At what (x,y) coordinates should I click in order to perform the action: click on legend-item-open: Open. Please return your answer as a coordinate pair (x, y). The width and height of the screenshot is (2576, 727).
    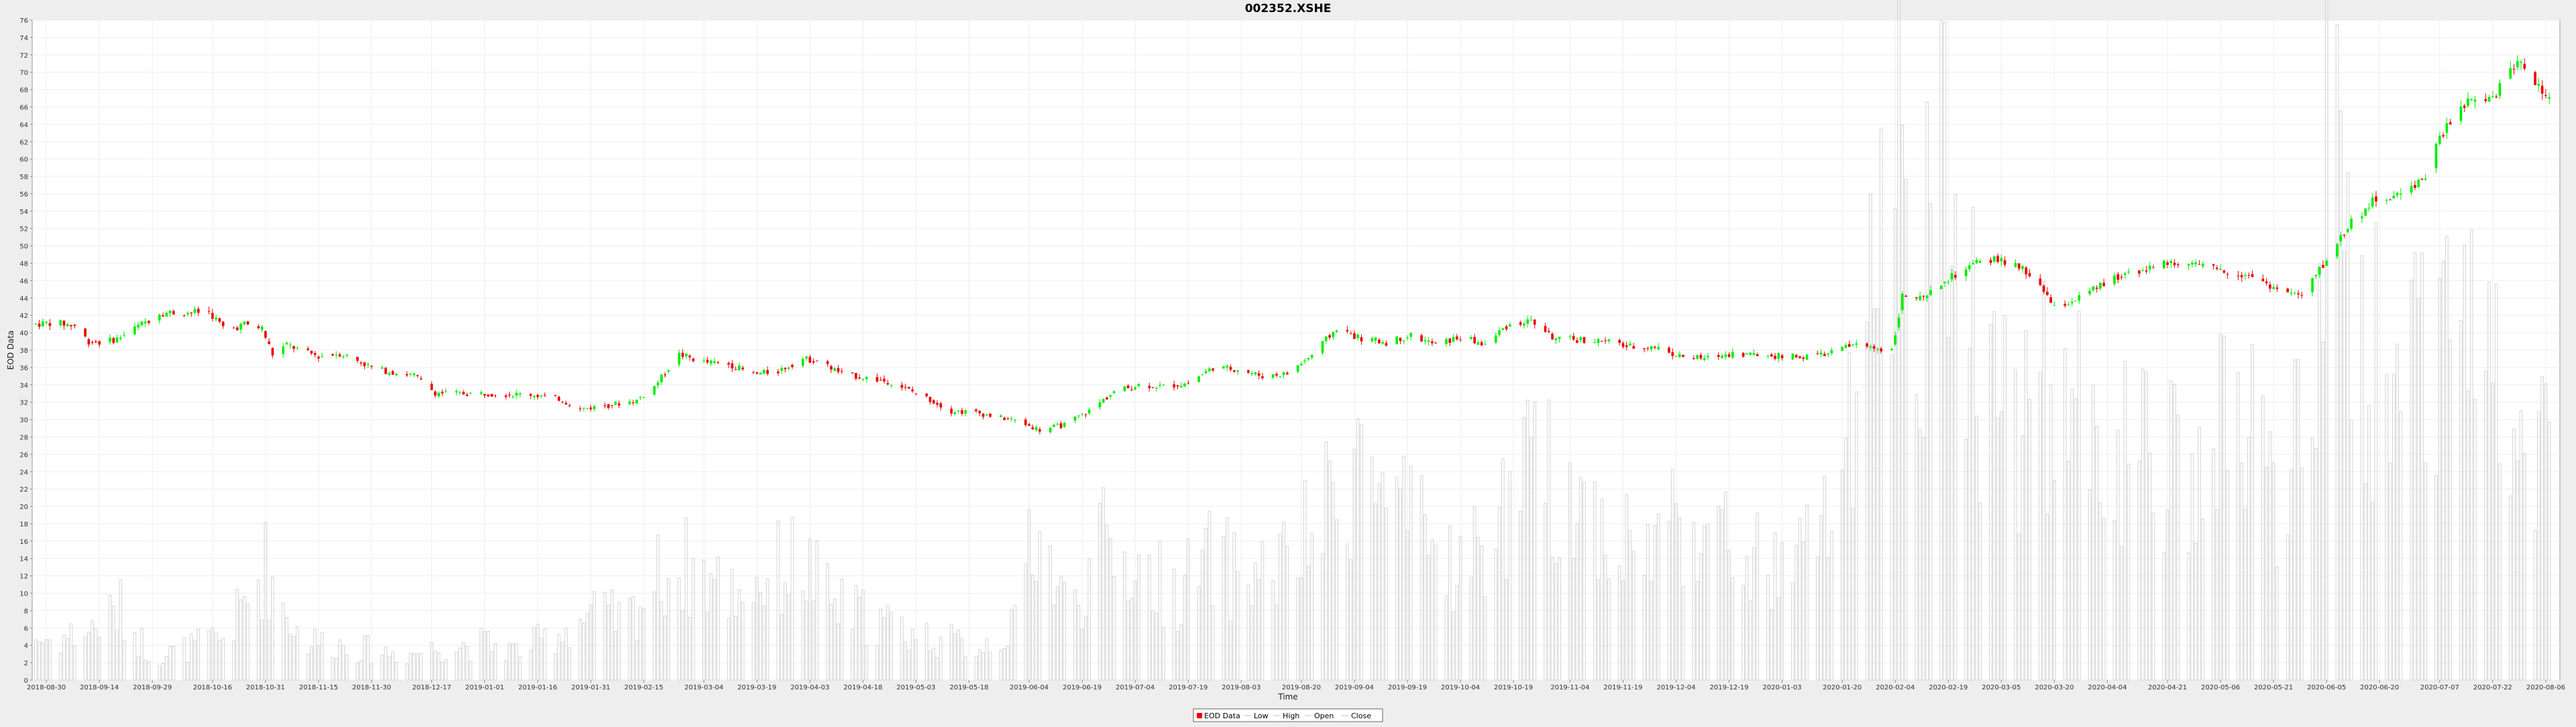
    Looking at the image, I should click on (1319, 716).